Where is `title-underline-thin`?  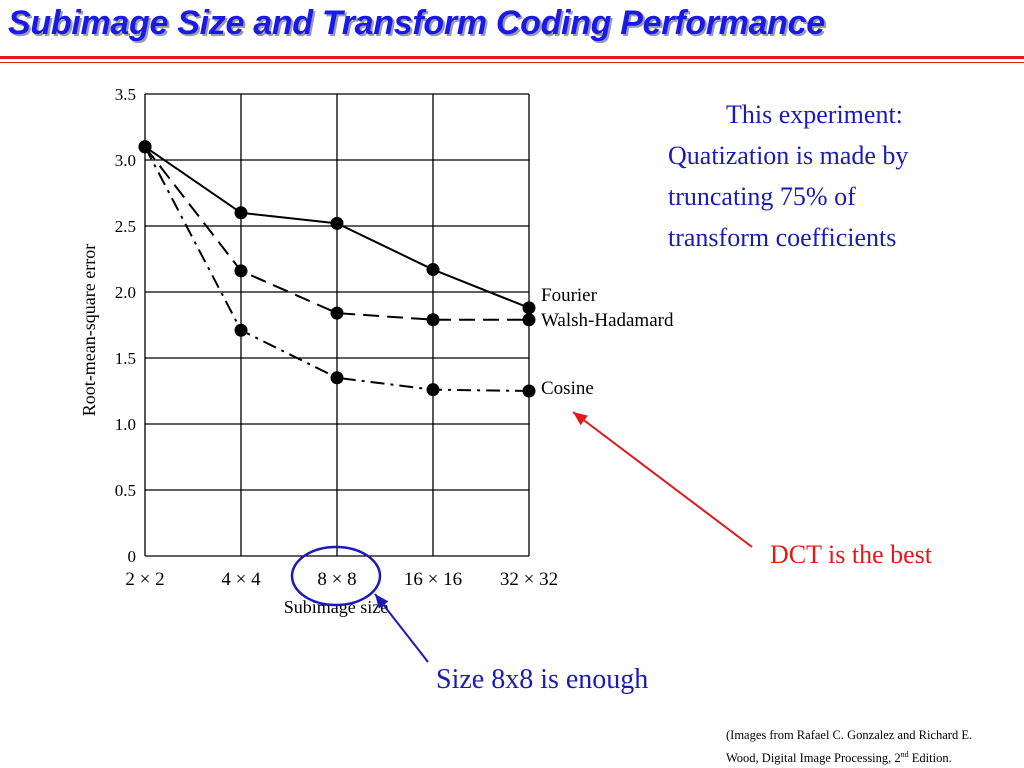
title-underline-thin is located at coordinates (512, 62).